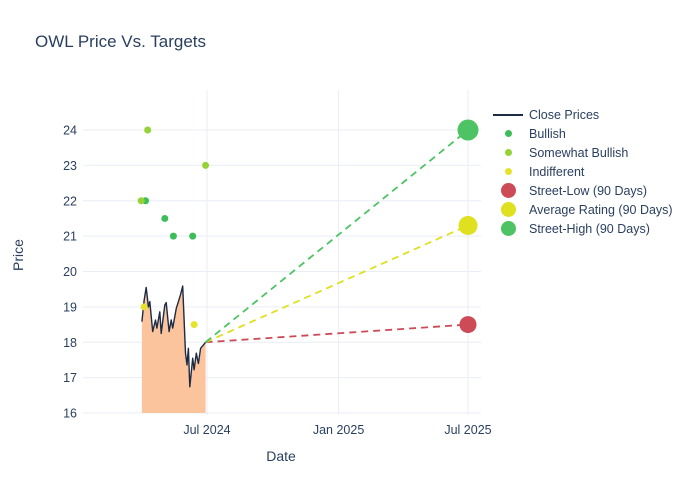  I want to click on x-tick-label: Jan 2025, so click(338, 430).